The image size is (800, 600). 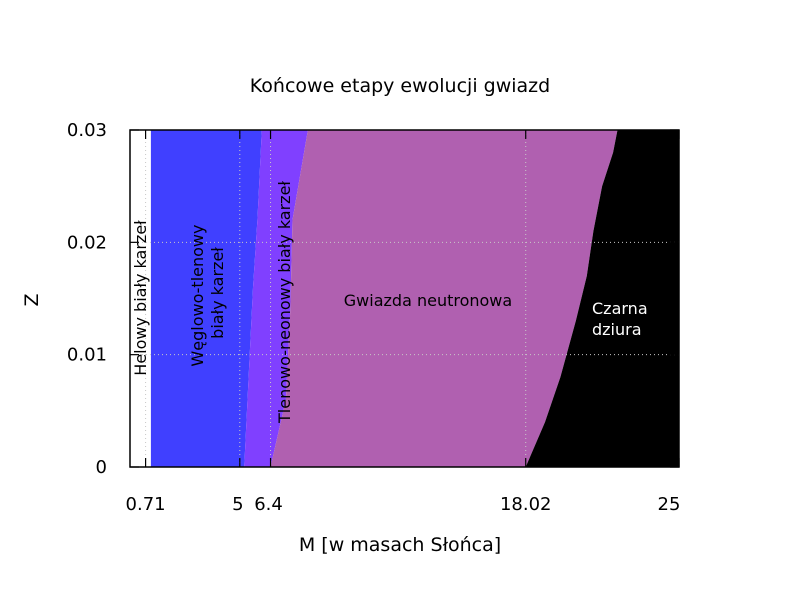 I want to click on y-tick-label-1: 0.01, so click(x=87, y=355).